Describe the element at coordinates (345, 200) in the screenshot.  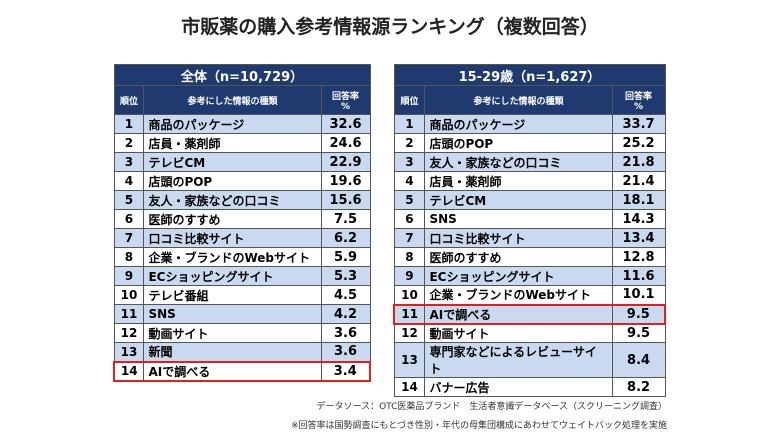
I see `rate-cell: 15.6` at that location.